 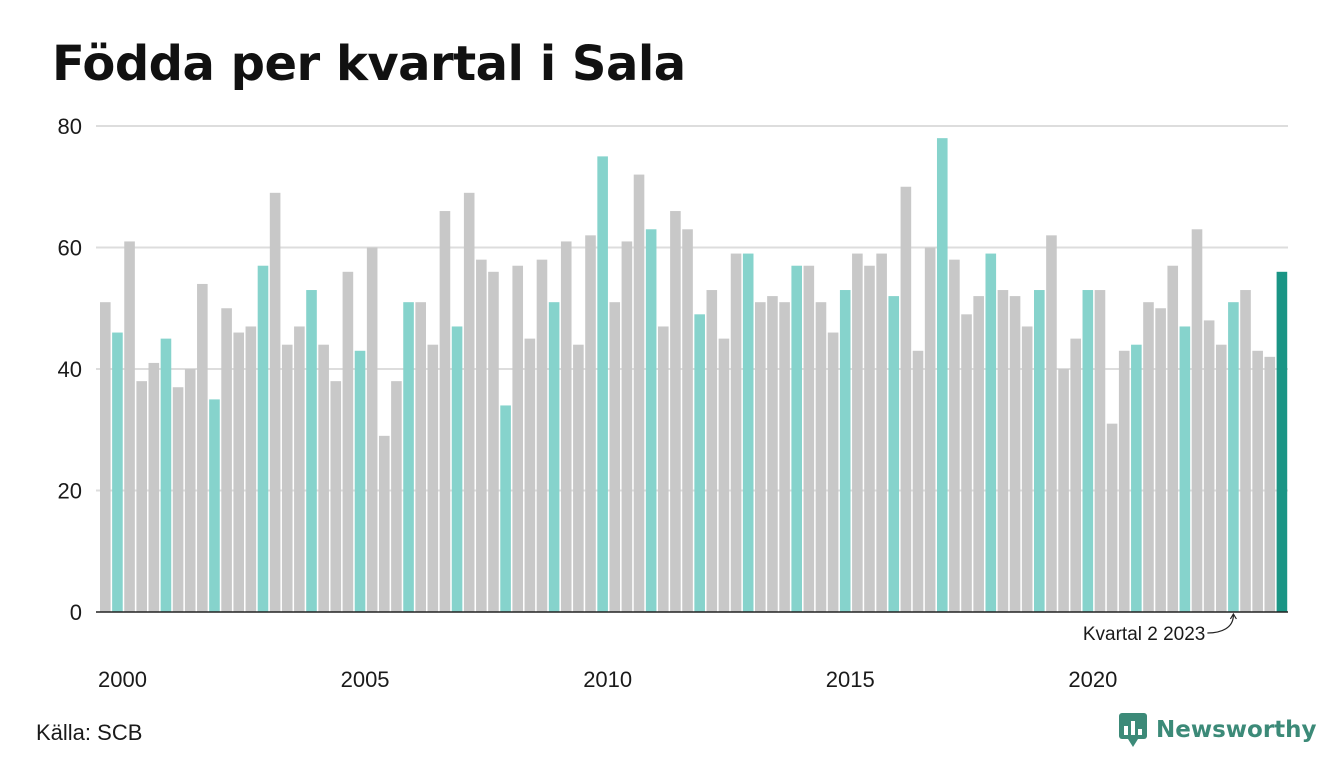 What do you see at coordinates (369, 64) in the screenshot?
I see `chart-title: Födda per kvartal i Sala` at bounding box center [369, 64].